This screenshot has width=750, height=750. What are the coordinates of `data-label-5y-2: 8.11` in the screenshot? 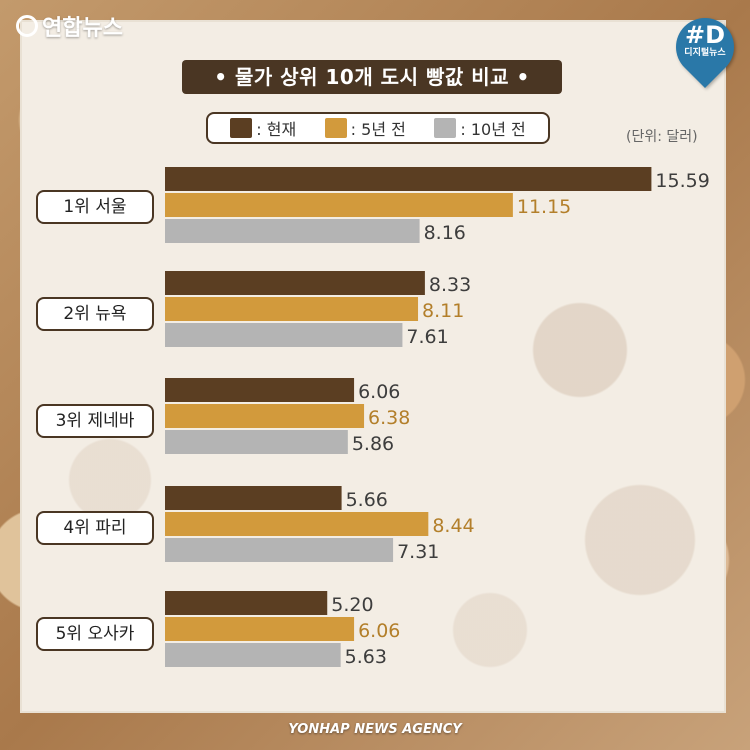 It's located at (443, 311).